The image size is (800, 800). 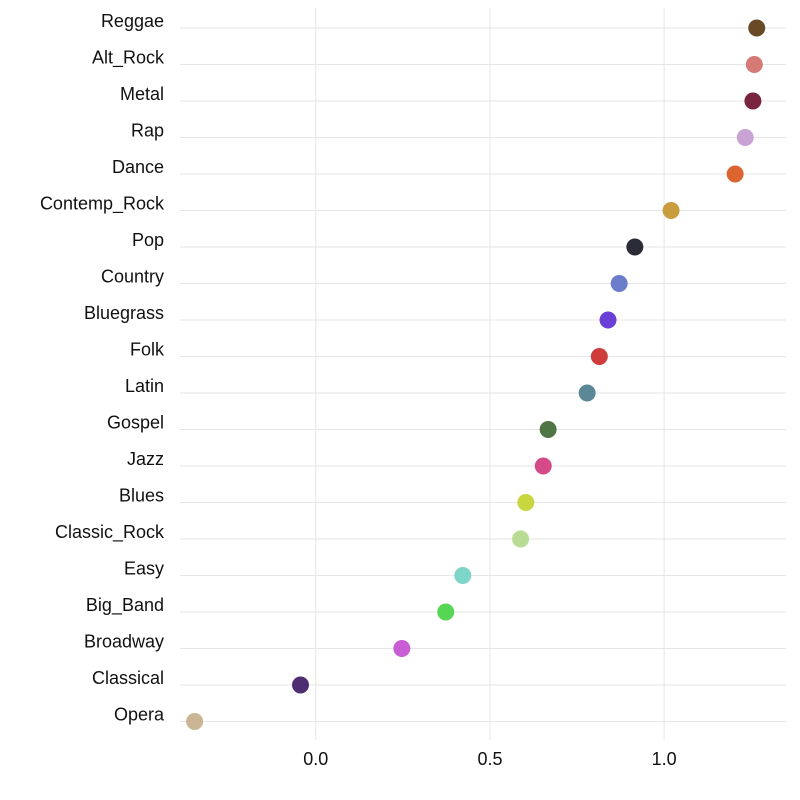 What do you see at coordinates (148, 240) in the screenshot?
I see `category-label: Pop` at bounding box center [148, 240].